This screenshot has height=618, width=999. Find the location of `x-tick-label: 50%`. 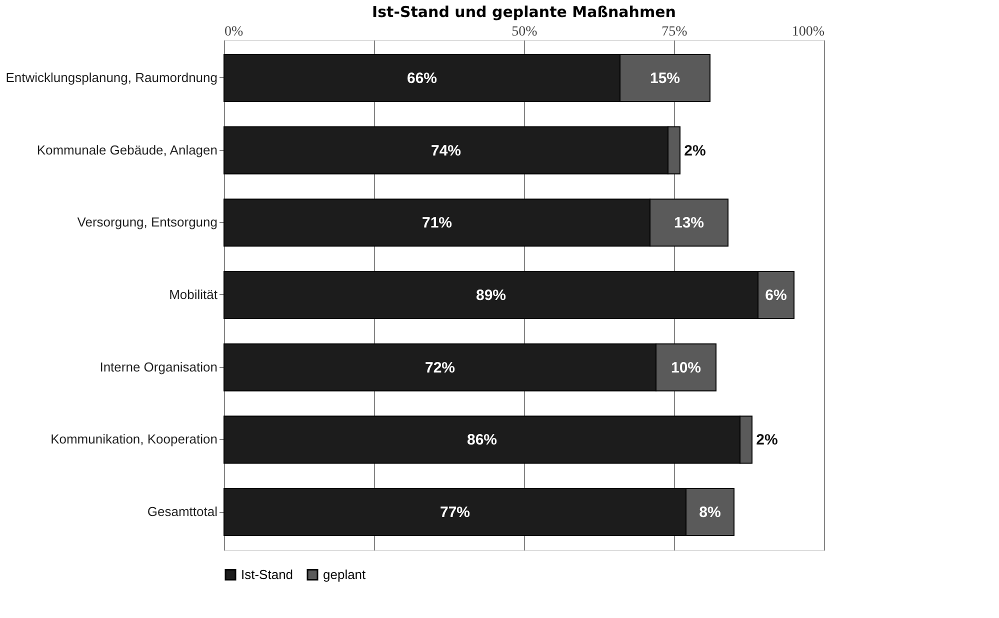

x-tick-label: 50% is located at coordinates (525, 32).